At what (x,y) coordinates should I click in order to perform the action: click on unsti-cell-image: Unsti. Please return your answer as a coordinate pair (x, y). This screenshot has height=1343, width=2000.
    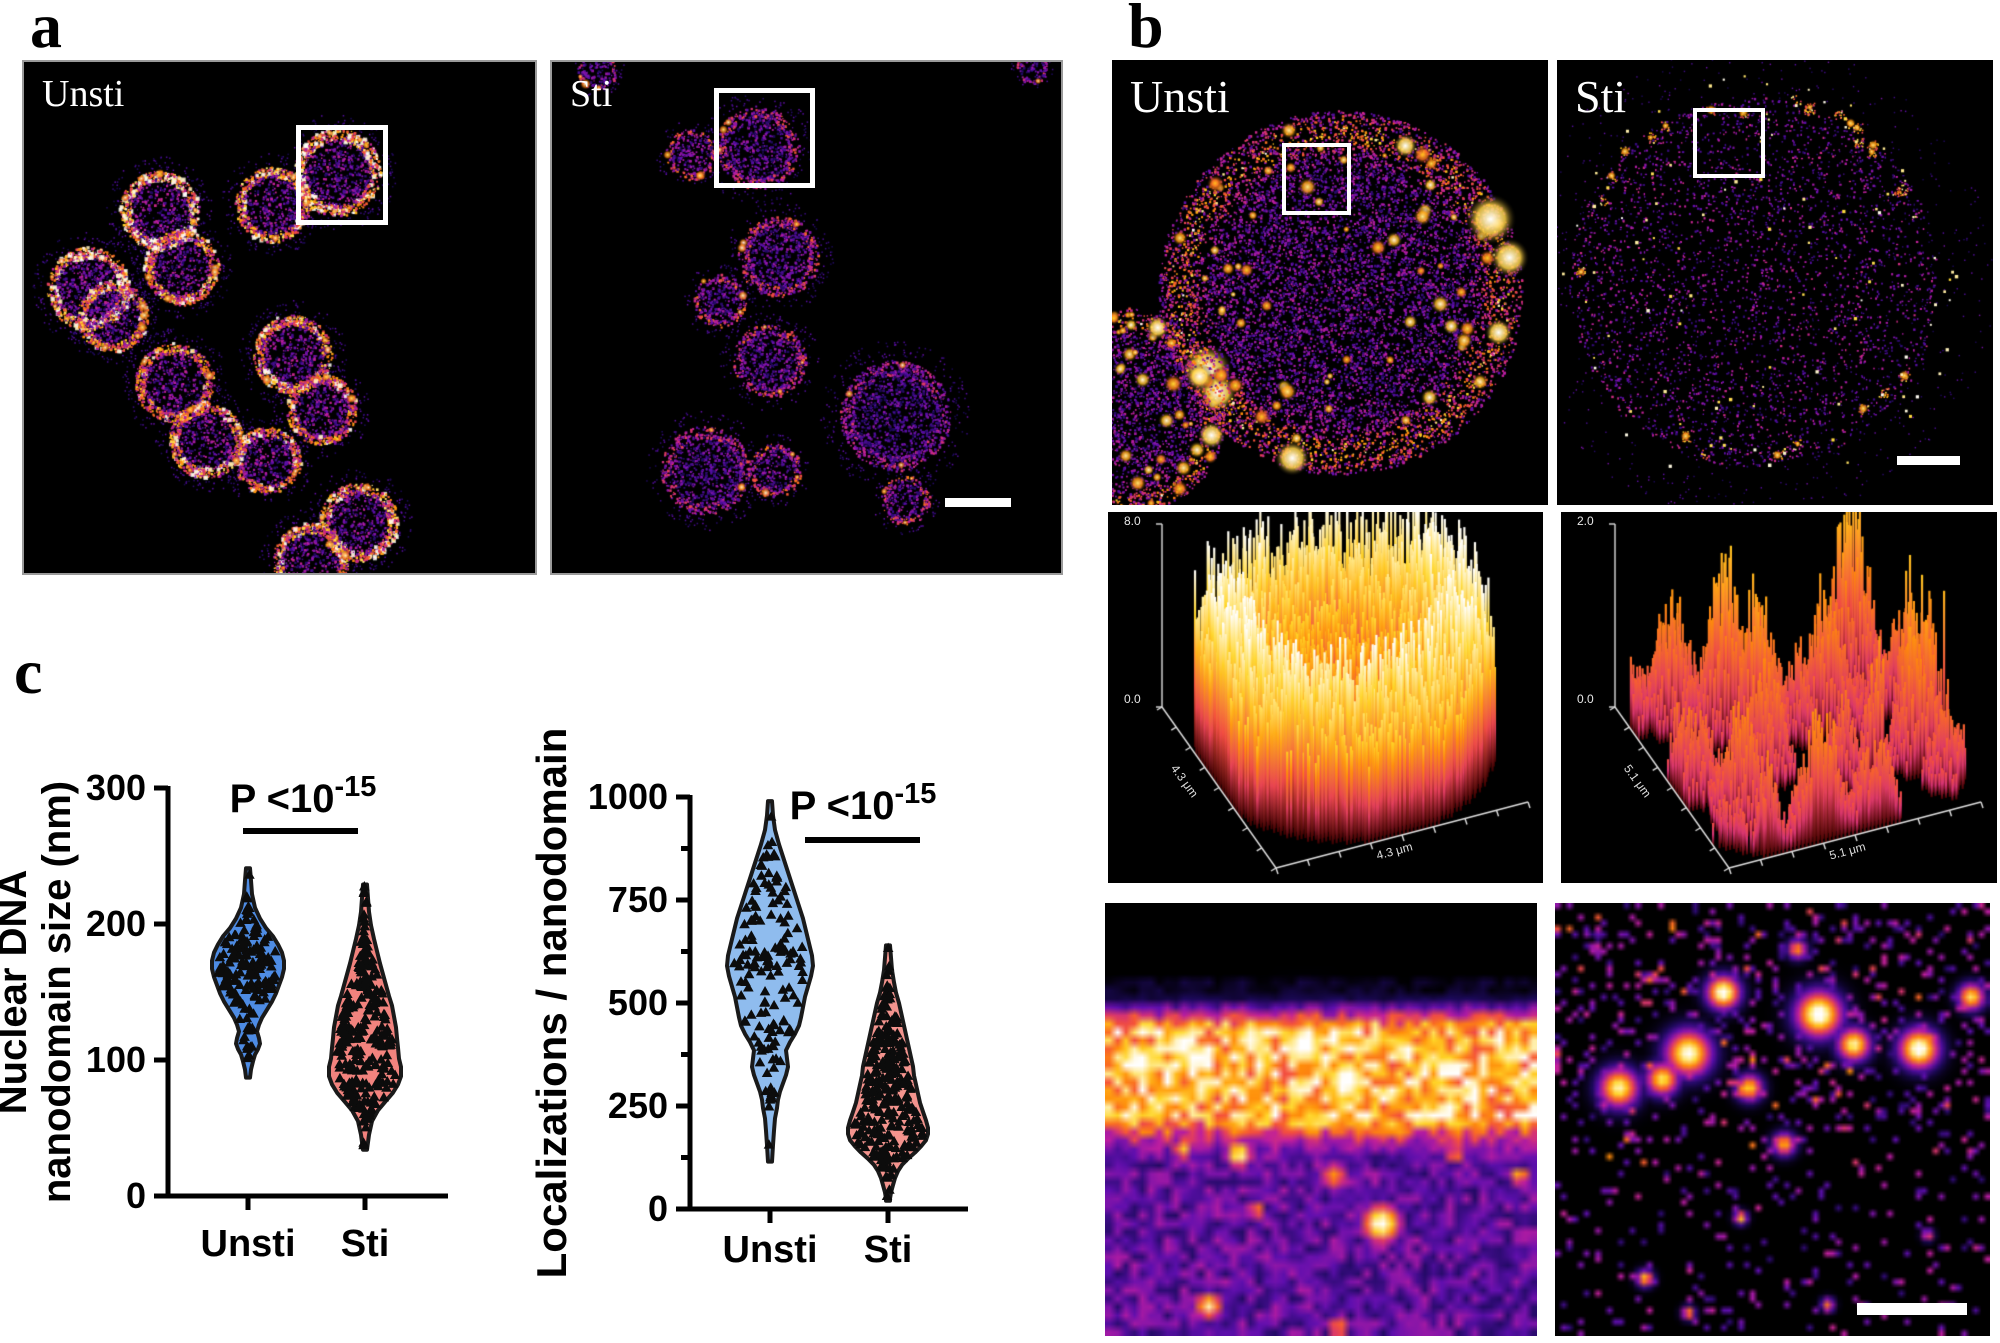
    Looking at the image, I should click on (1330, 282).